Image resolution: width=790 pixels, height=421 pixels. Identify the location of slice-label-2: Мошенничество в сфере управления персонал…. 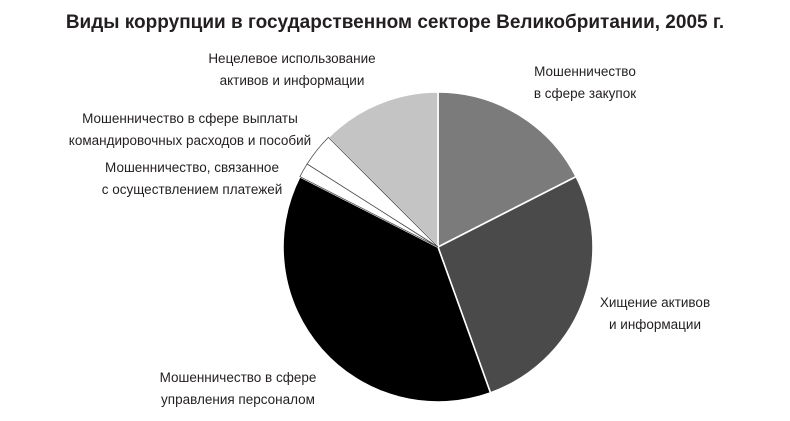
(238, 388).